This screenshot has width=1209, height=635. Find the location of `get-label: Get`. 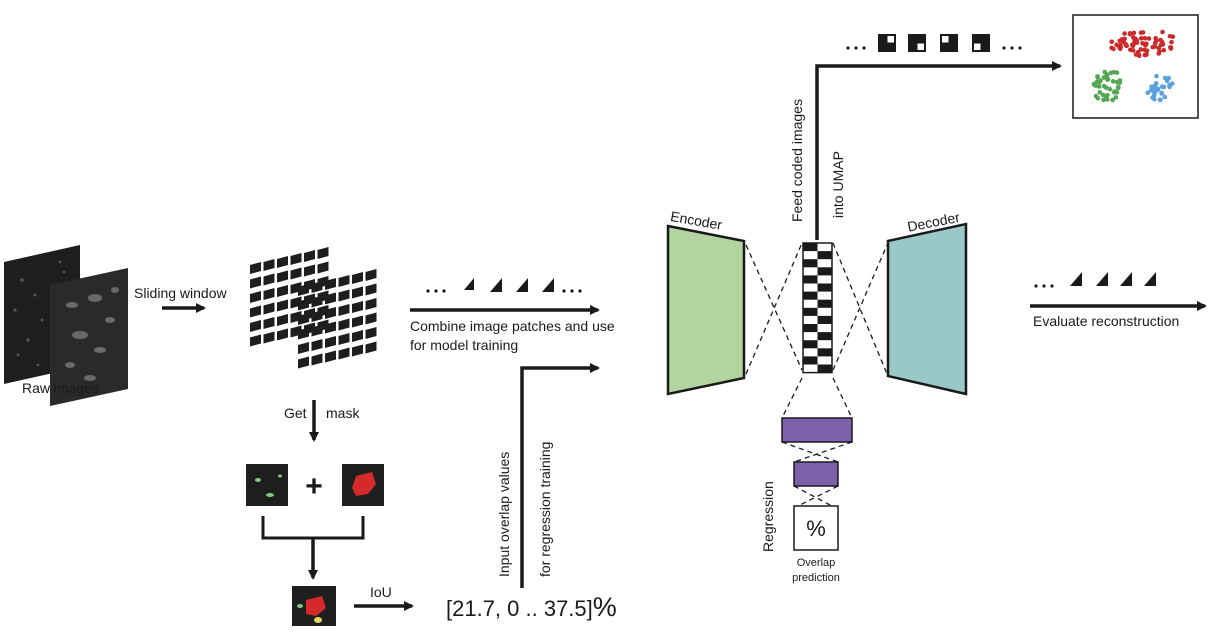

get-label: Get is located at coordinates (295, 413).